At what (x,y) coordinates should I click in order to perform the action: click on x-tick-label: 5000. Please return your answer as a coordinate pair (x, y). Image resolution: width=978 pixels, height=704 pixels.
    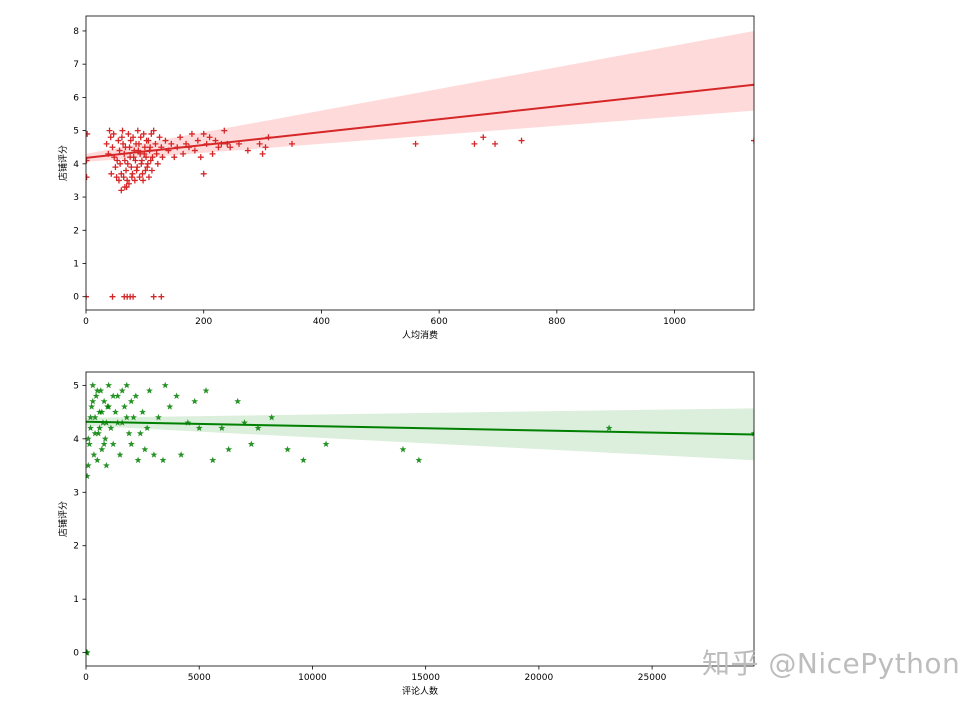
    Looking at the image, I should click on (199, 678).